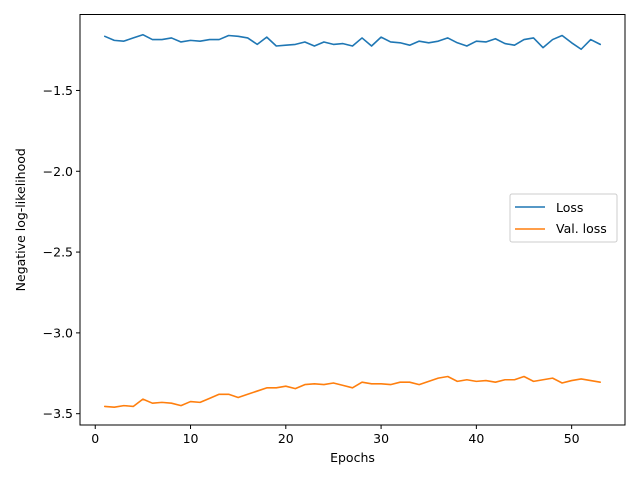 The image size is (640, 480). Describe the element at coordinates (58, 171) in the screenshot. I see `y-tick-label: −2.0` at that location.